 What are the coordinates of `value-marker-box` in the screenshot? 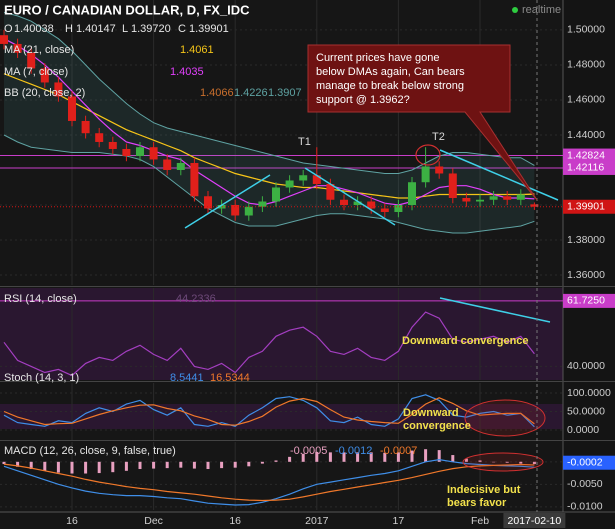 It's located at (589, 462).